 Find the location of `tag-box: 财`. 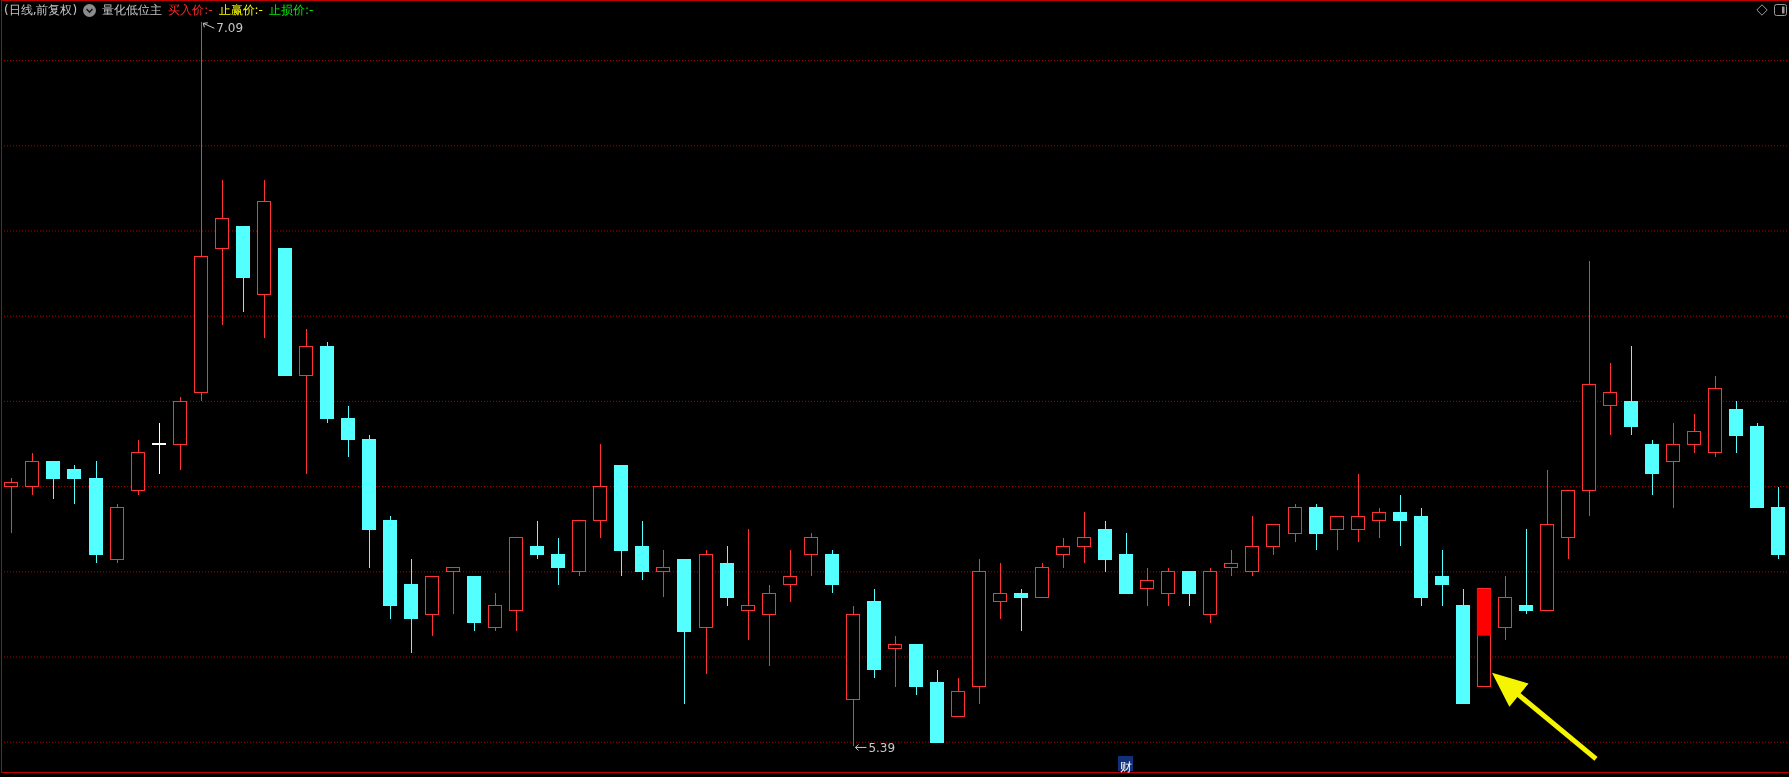

tag-box: 财 is located at coordinates (1125, 763).